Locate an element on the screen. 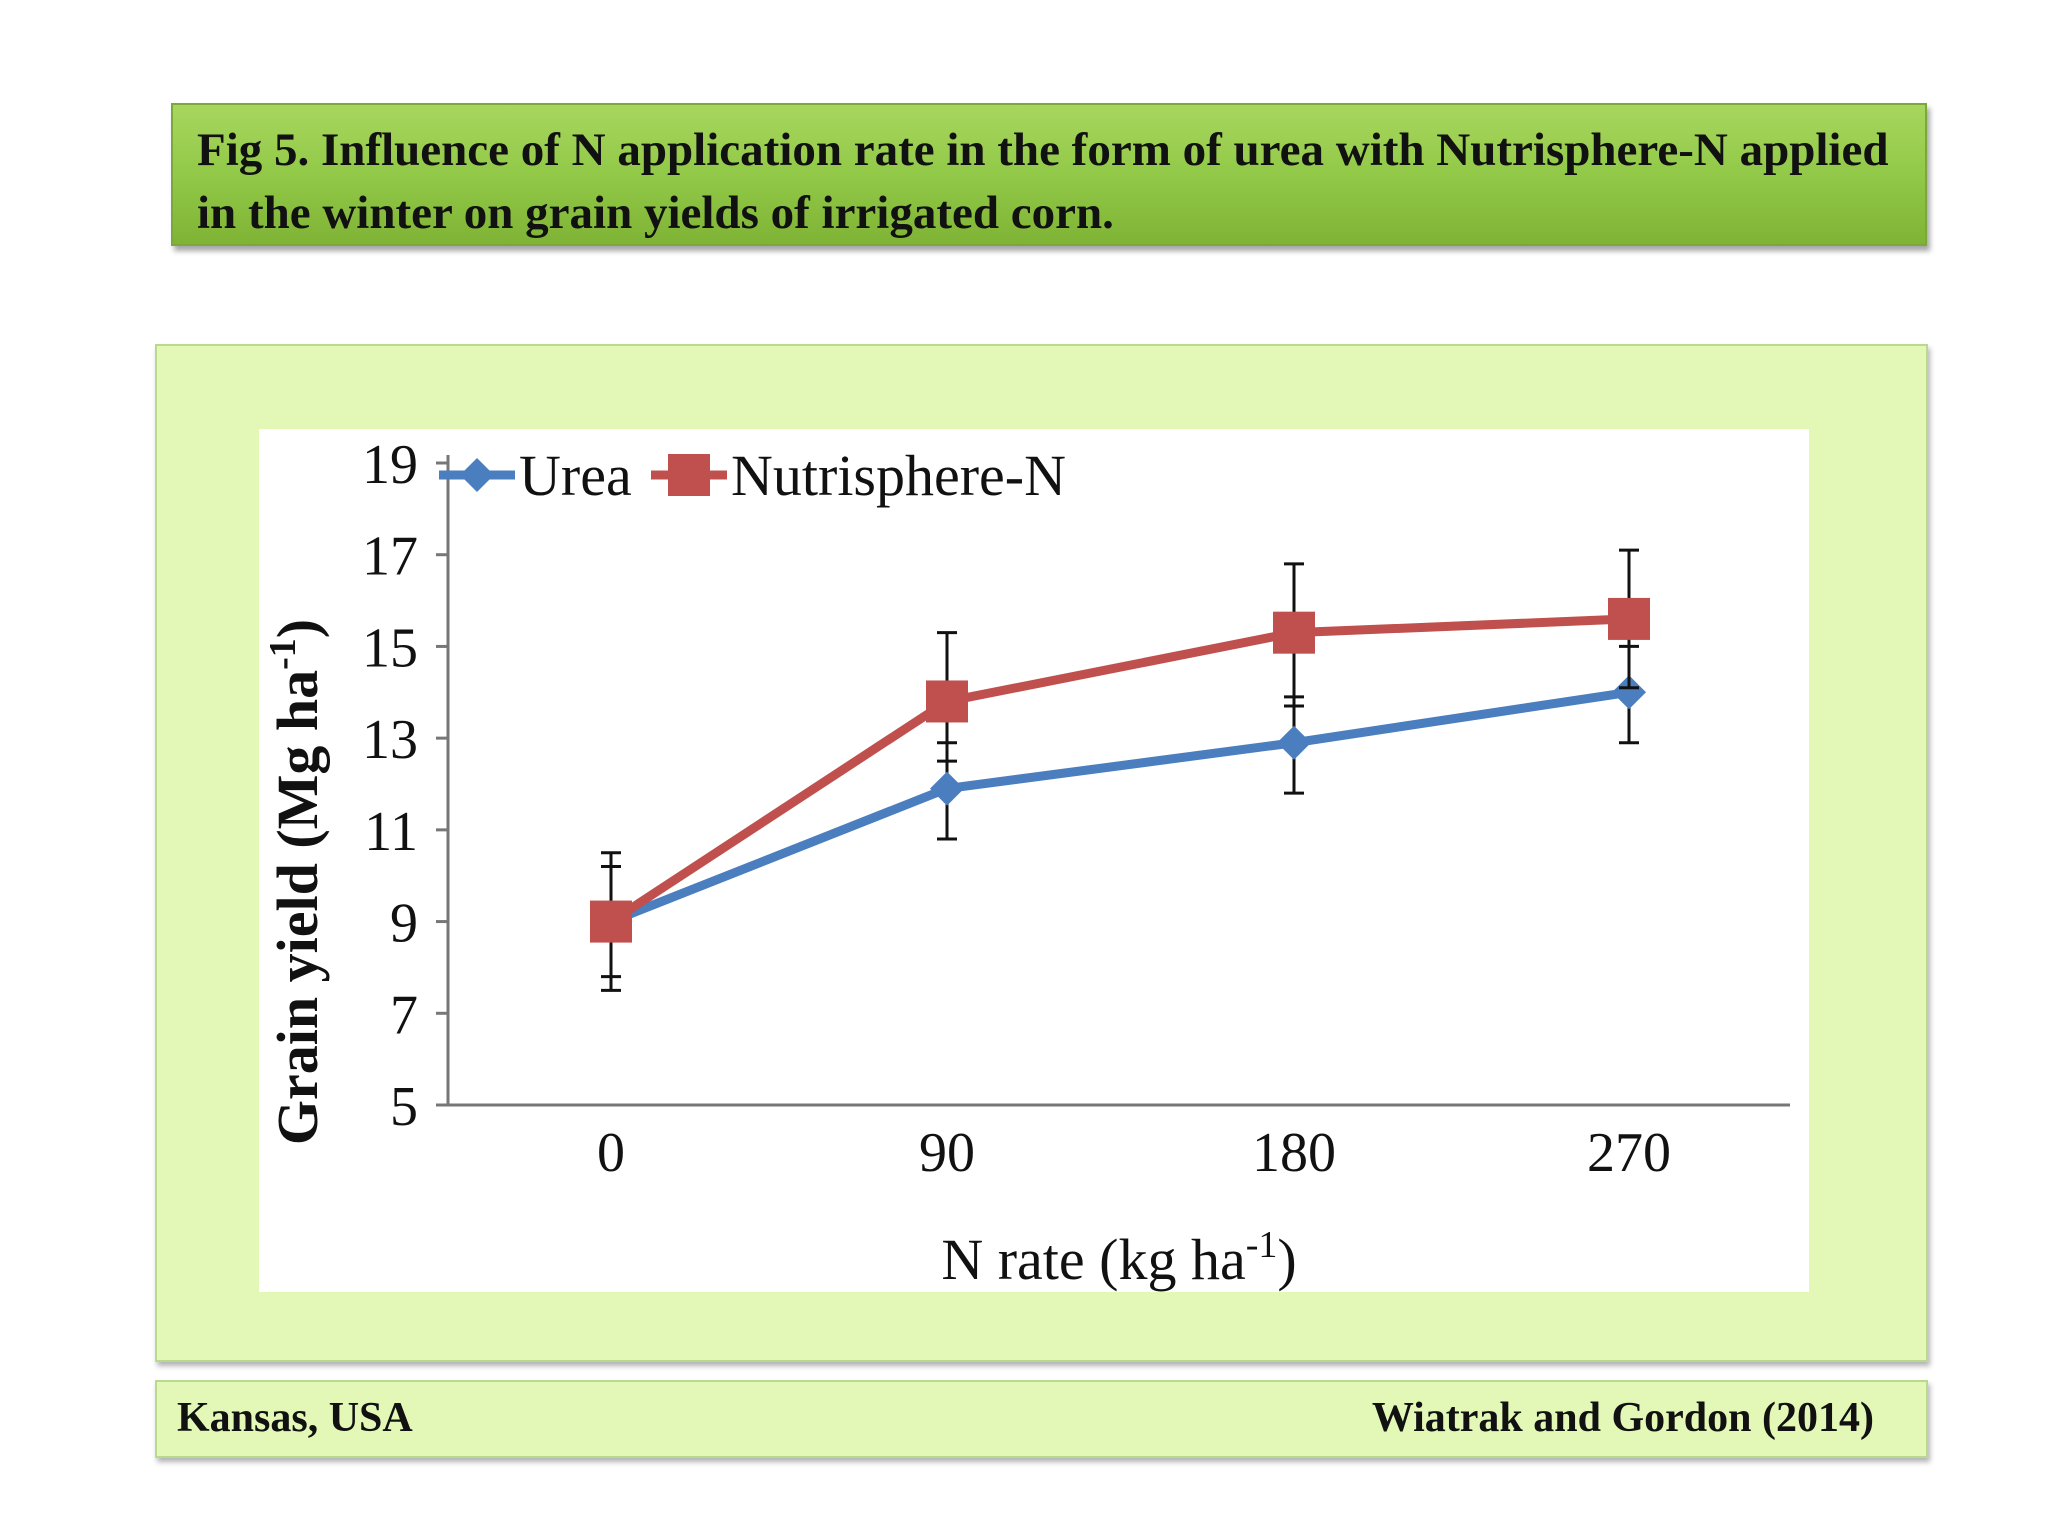 The width and height of the screenshot is (2048, 1536). y-tick-label: 13 is located at coordinates (390, 740).